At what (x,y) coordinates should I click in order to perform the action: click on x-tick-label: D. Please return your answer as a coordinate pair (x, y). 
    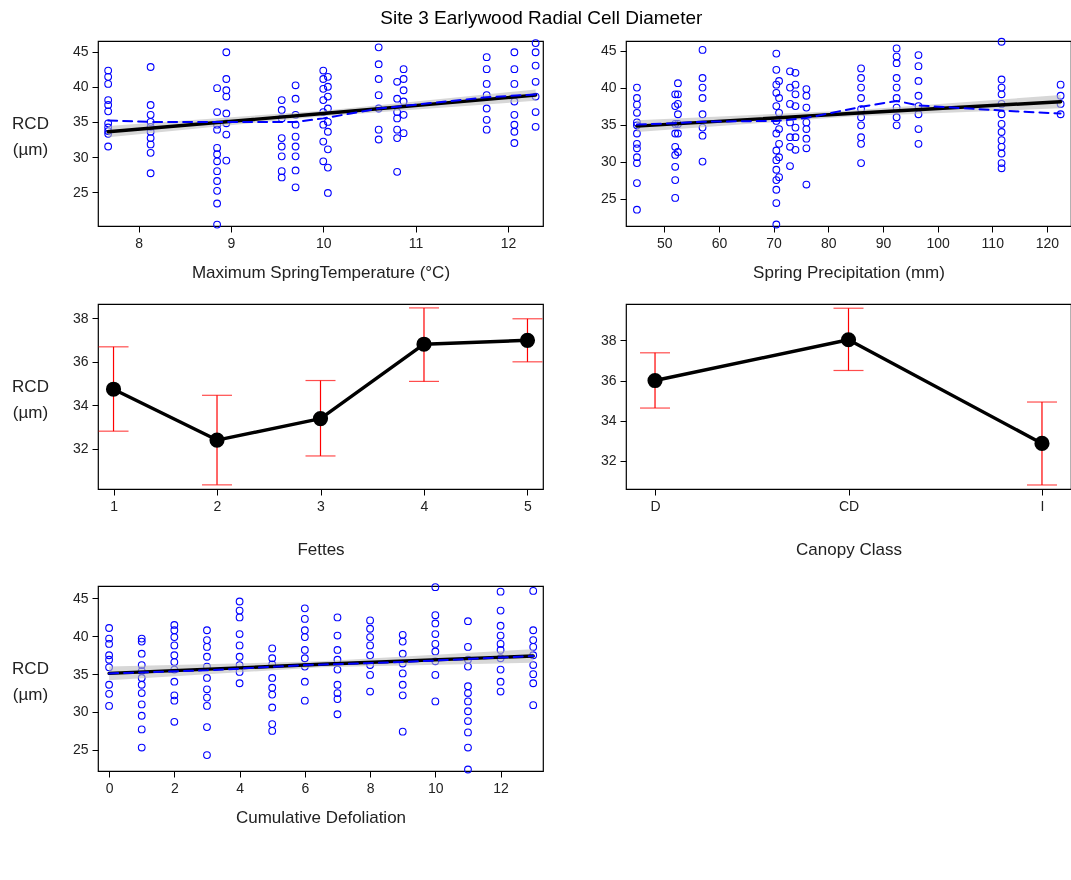
    Looking at the image, I should click on (655, 505).